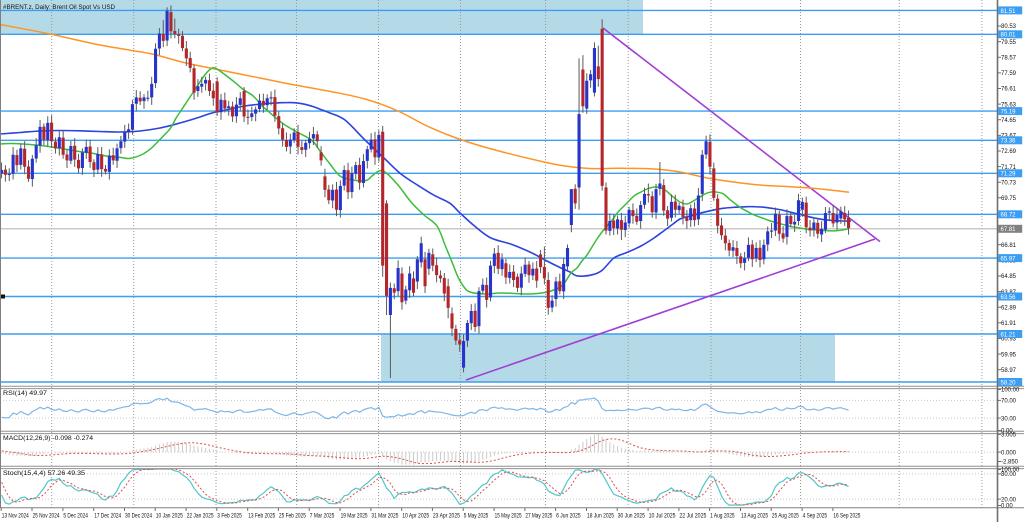  I want to click on svg-text: 23 Apr 2025, so click(447, 517).